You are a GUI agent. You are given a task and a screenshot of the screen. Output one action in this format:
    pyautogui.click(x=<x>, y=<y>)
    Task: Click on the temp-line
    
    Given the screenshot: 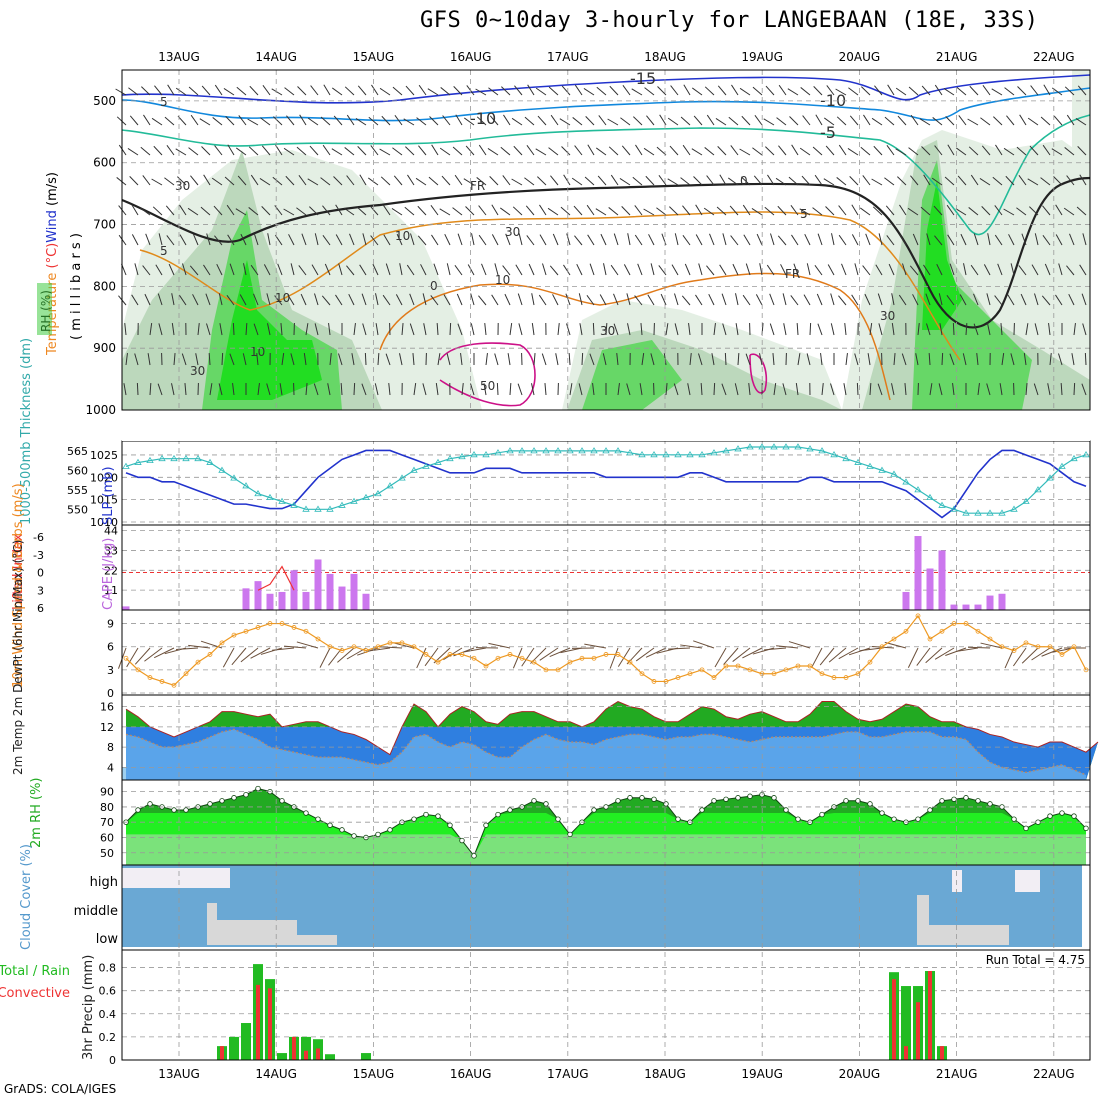 What is the action you would take?
    pyautogui.click(x=612, y=728)
    